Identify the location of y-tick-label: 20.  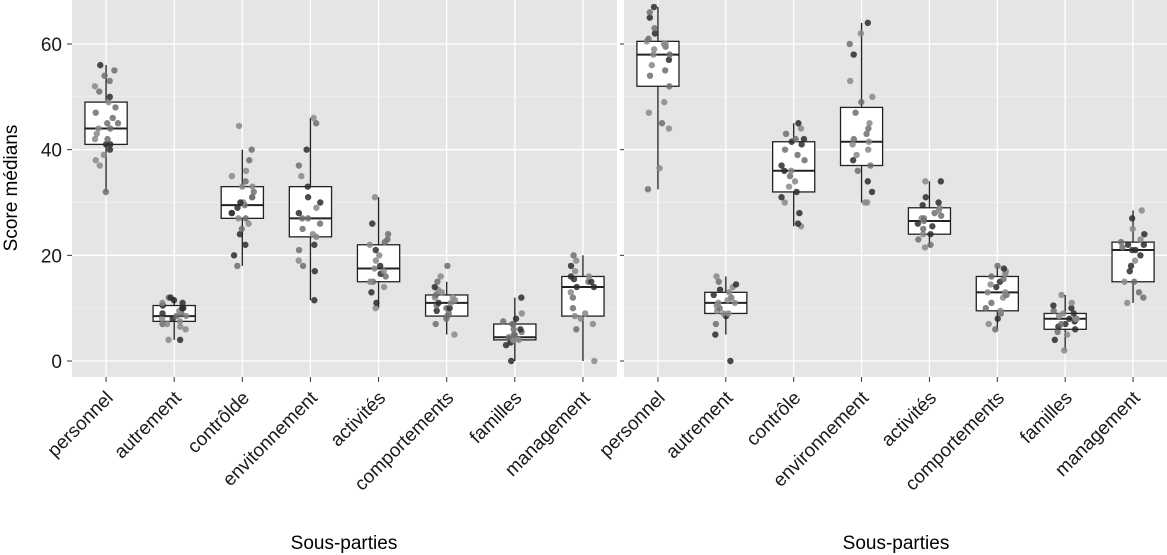
(51, 256).